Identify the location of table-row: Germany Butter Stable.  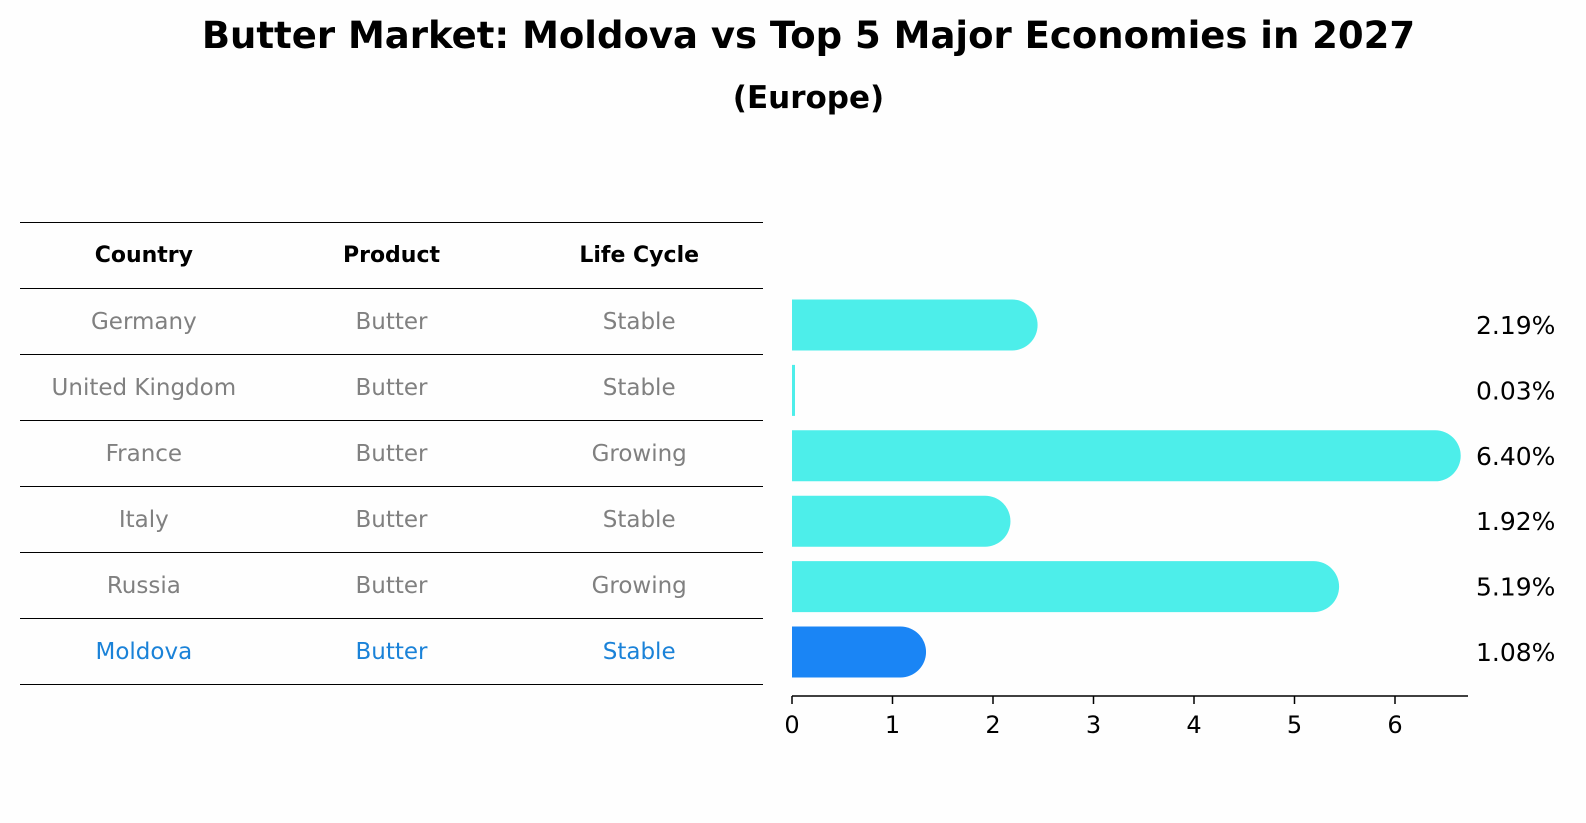
(391, 321).